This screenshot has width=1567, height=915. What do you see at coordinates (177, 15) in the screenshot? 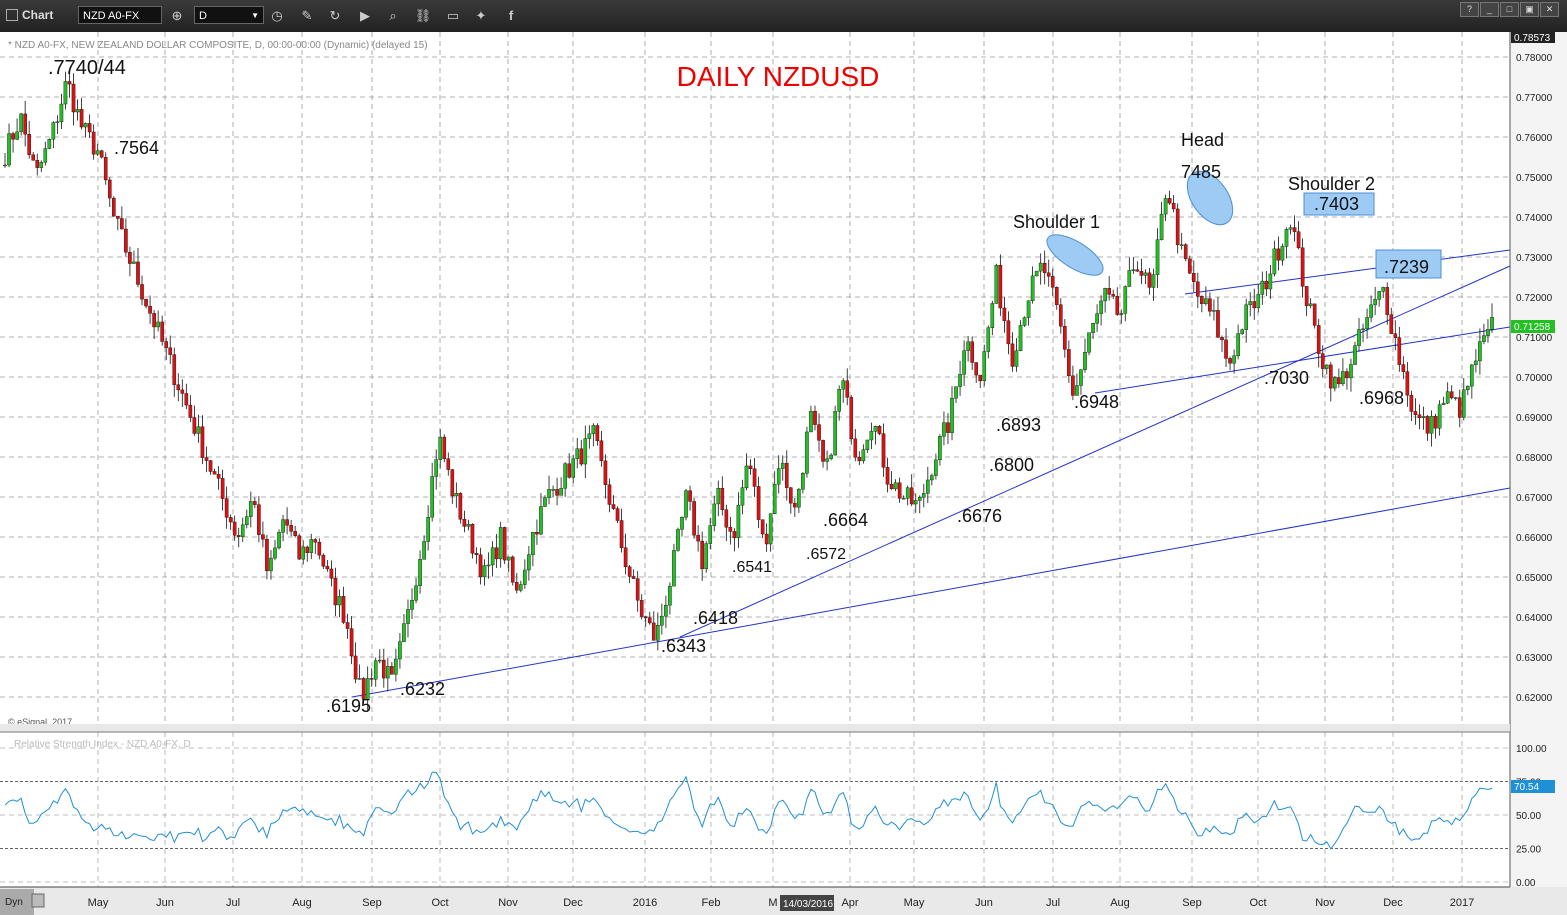
I see `crosshair-icon: ⊕` at bounding box center [177, 15].